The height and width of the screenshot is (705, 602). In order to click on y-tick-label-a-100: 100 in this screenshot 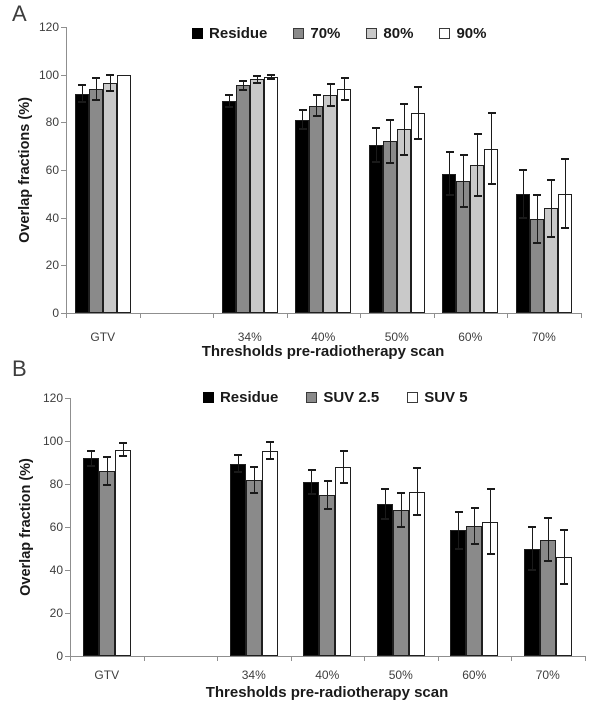, I will do `click(48, 74)`.